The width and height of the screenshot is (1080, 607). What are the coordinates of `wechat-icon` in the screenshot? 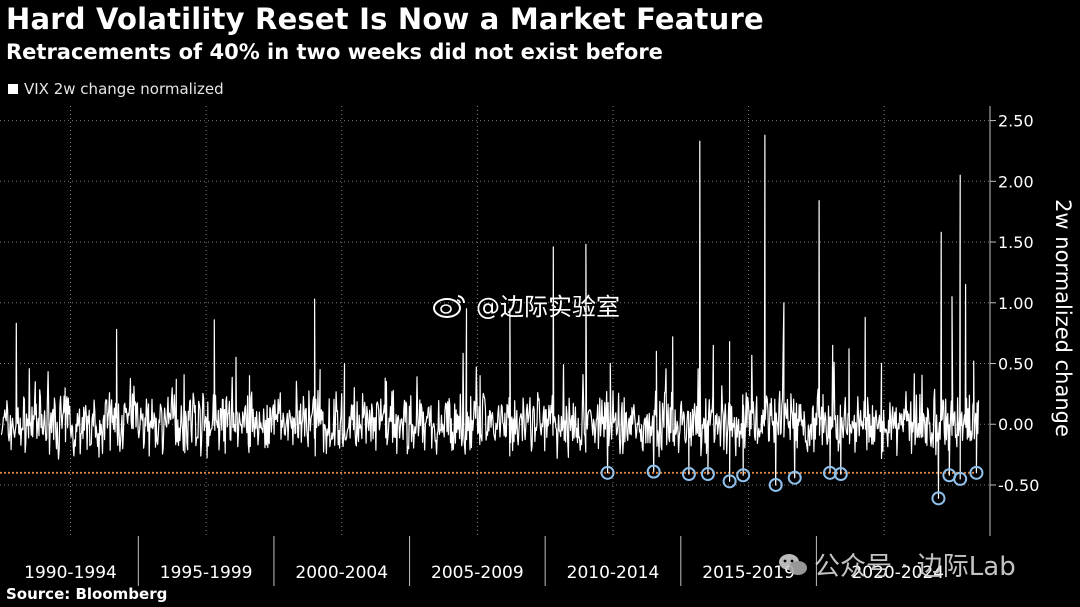 It's located at (793, 564).